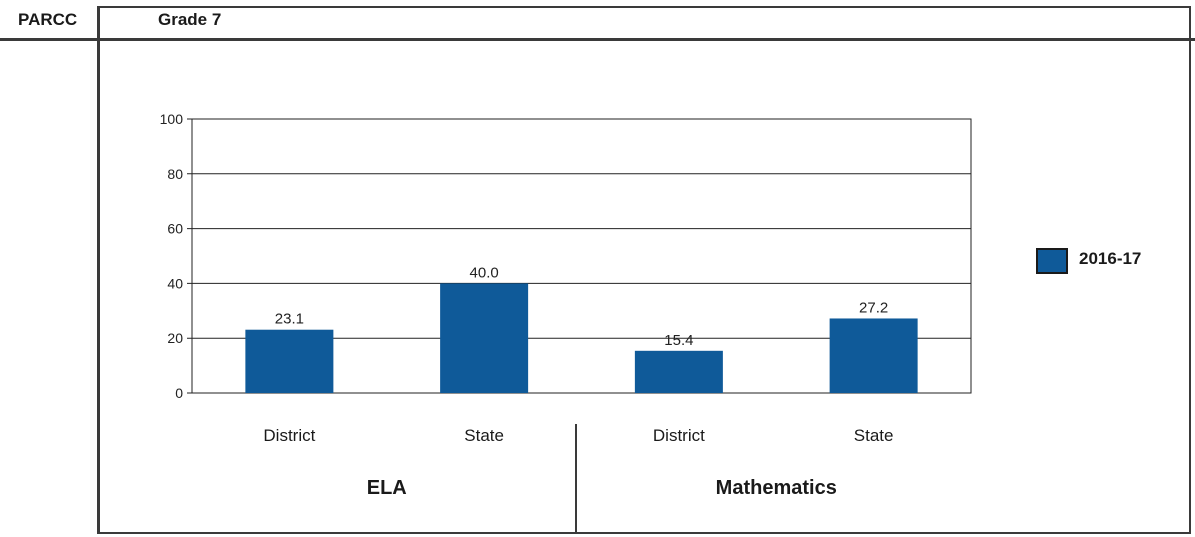 This screenshot has width=1195, height=537. I want to click on y-tick-label: 100, so click(172, 119).